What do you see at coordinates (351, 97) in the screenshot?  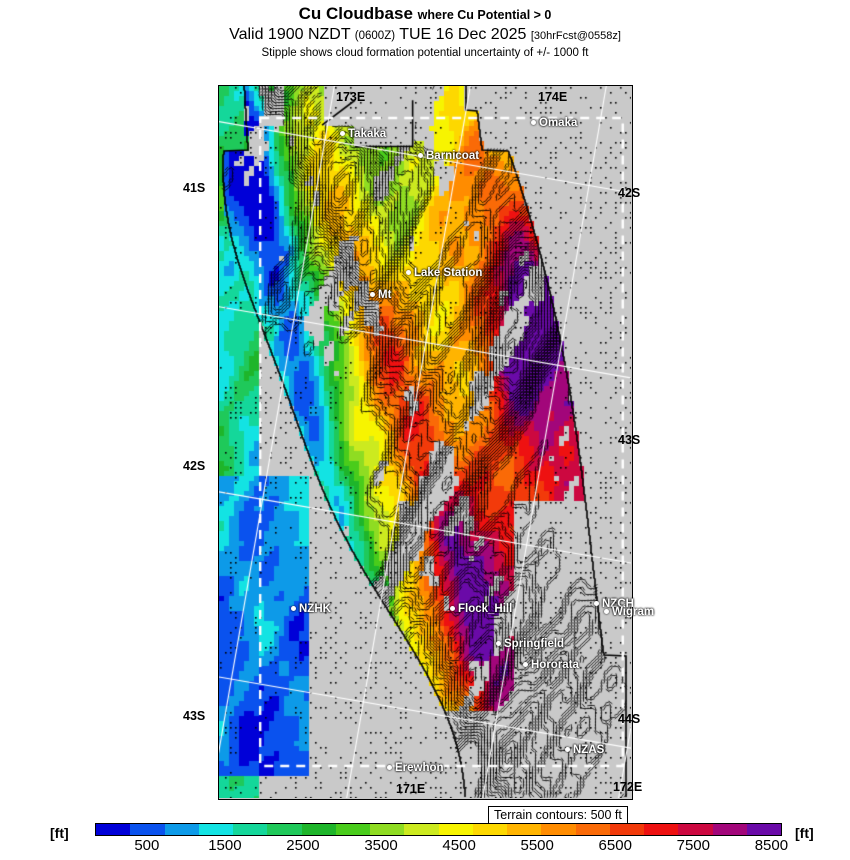 I see `grid-label-173E: 173E` at bounding box center [351, 97].